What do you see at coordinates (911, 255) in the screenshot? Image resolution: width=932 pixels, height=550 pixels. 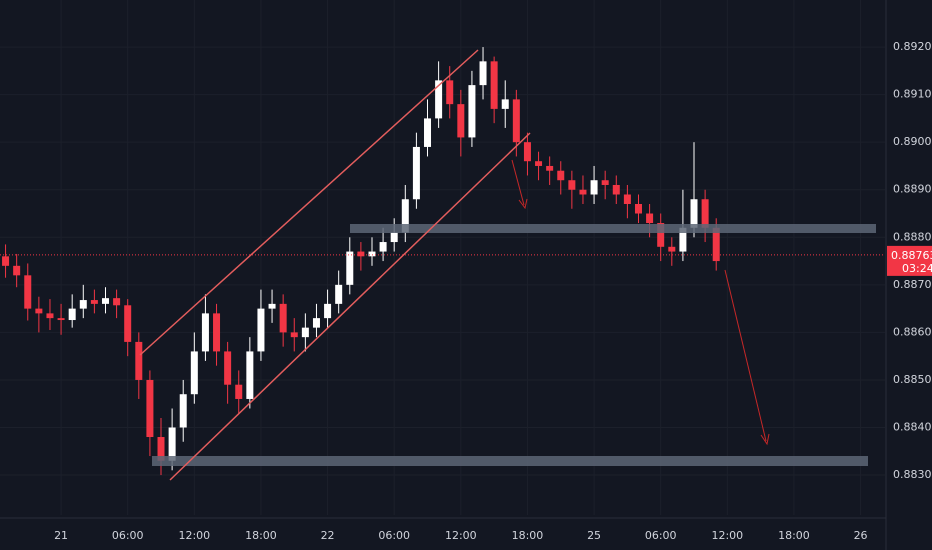 I see `last-price-label: 0.88763` at bounding box center [911, 255].